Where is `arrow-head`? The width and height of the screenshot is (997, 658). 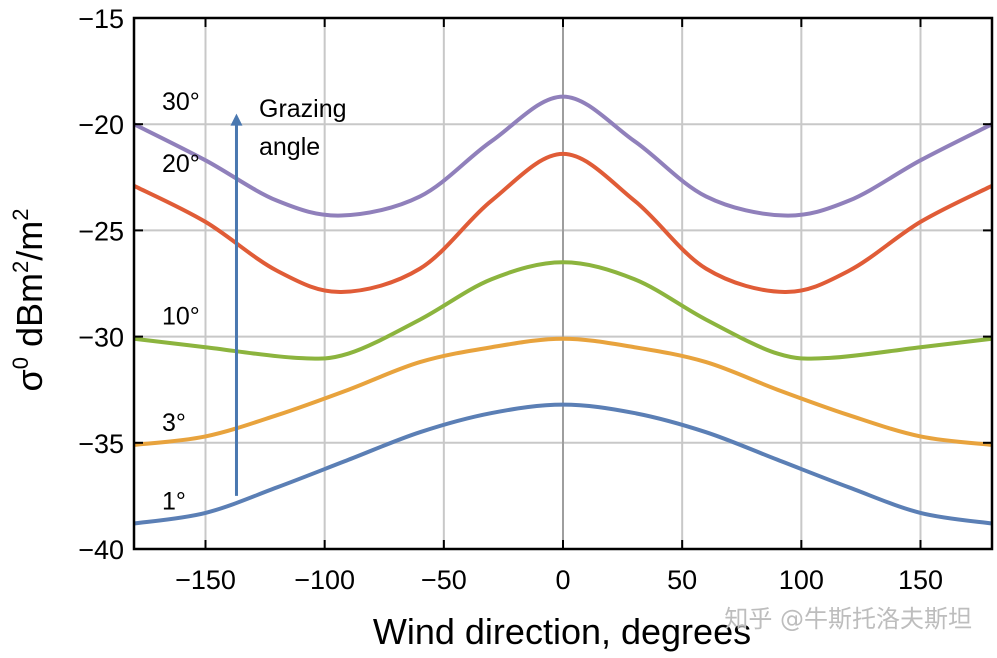 arrow-head is located at coordinates (236, 119).